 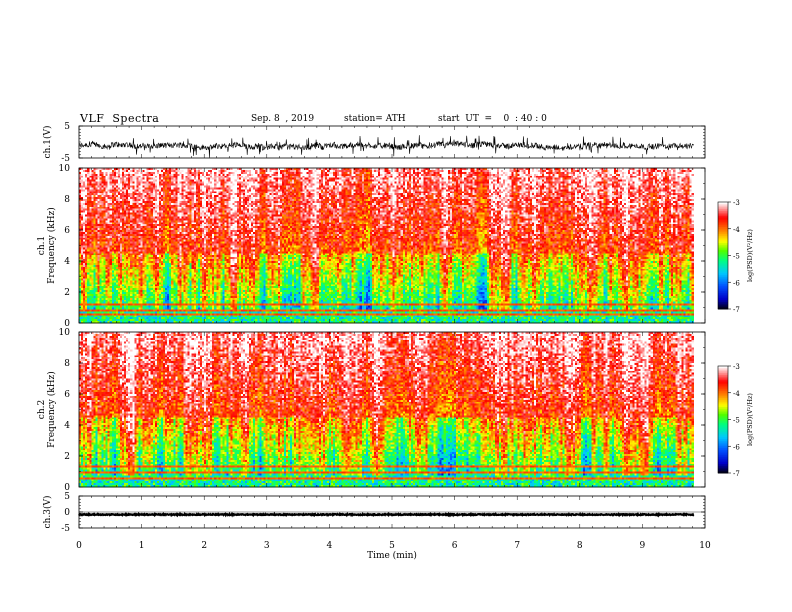 I want to click on y-tick-label: 10, so click(x=65, y=169).